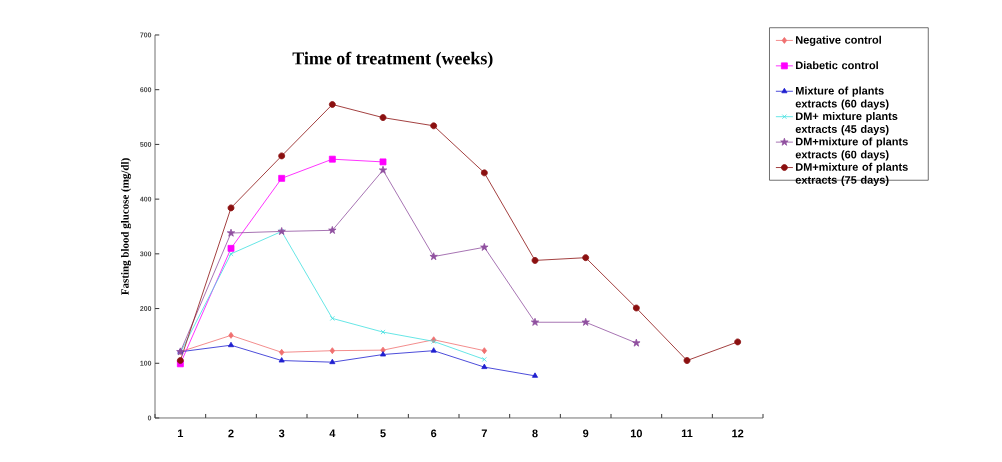  What do you see at coordinates (842, 98) in the screenshot?
I see `legend-label: Mixture of plants extracts (60 days)` at bounding box center [842, 98].